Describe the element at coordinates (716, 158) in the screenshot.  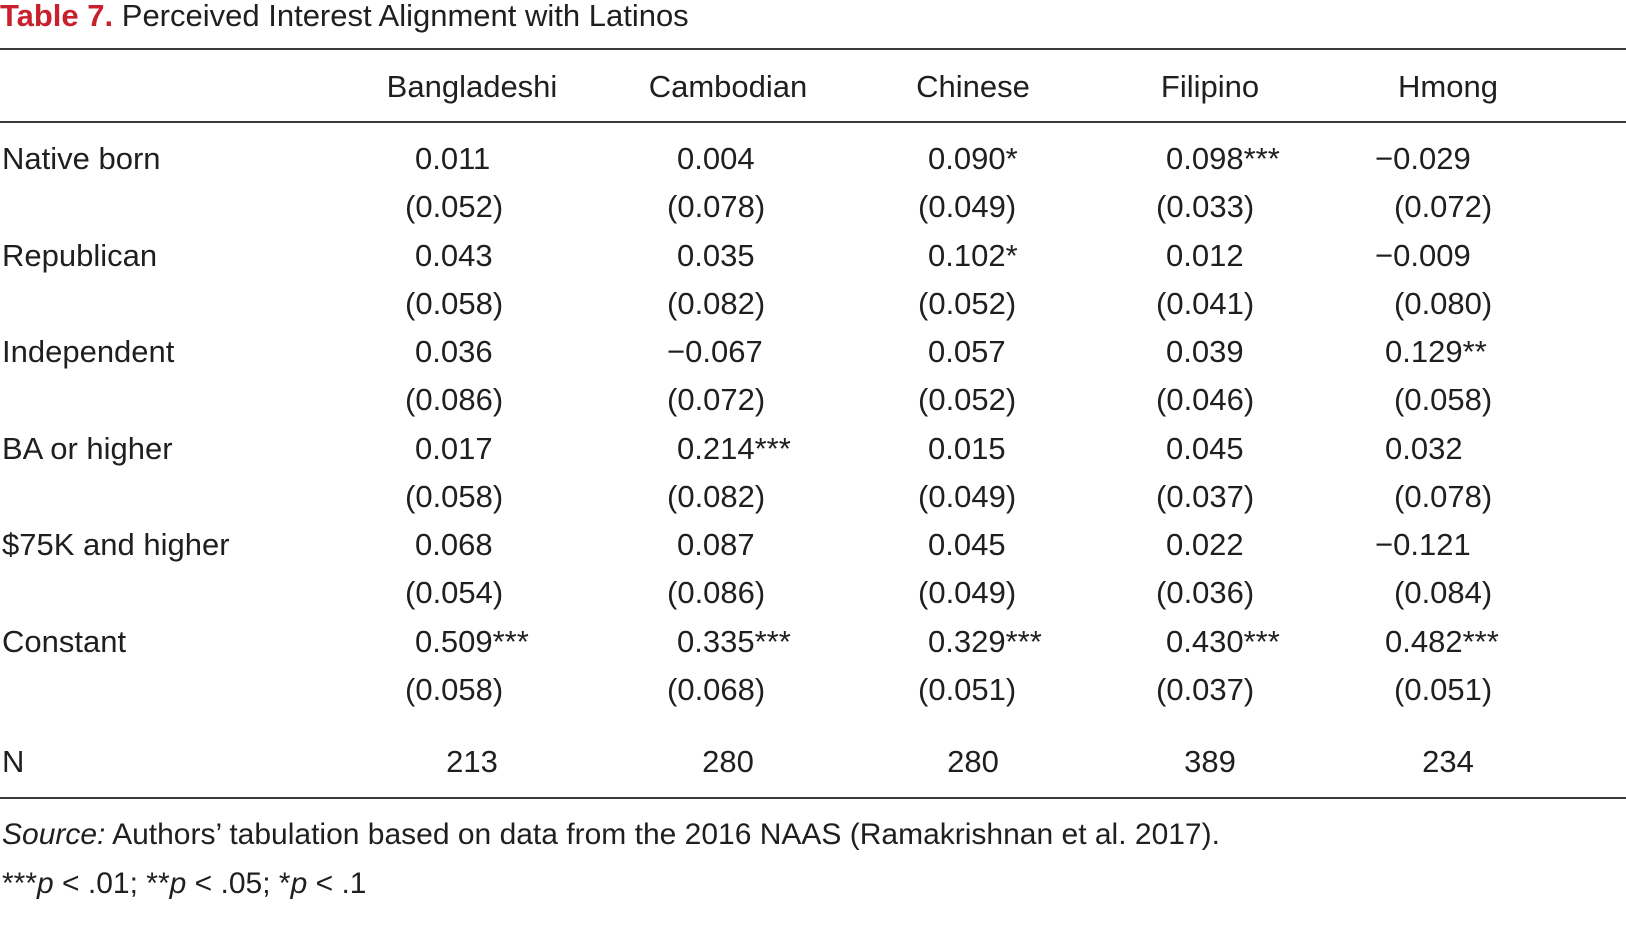
I see `coefficient-cell: 0.004` at that location.